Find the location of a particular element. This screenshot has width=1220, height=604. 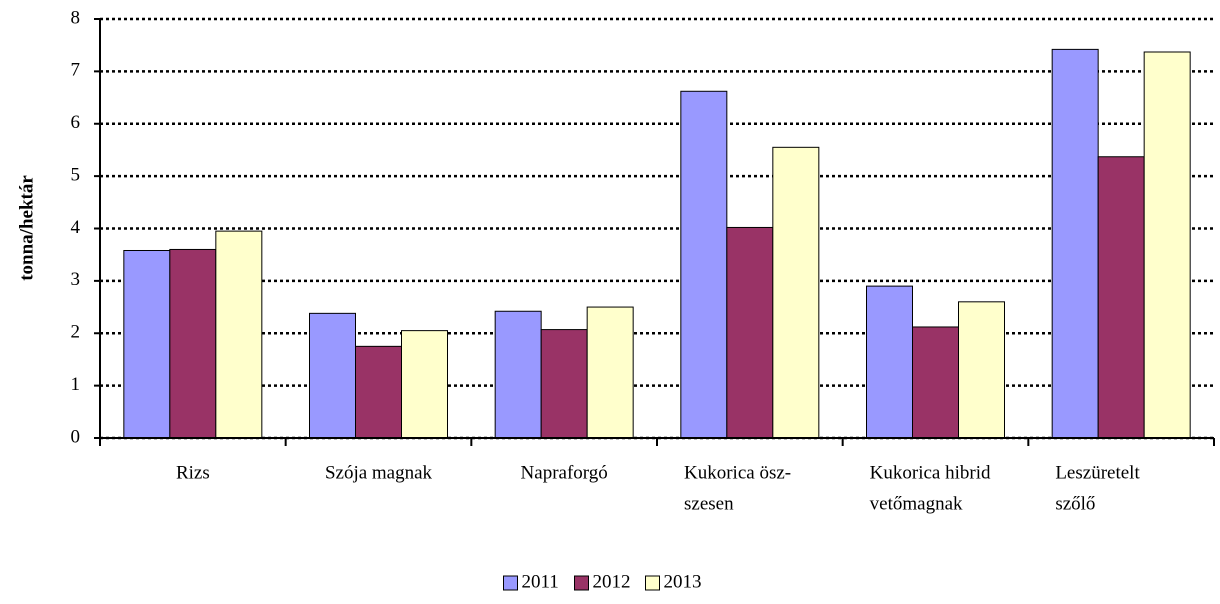

x-tick-label: Szója magnak is located at coordinates (379, 472).